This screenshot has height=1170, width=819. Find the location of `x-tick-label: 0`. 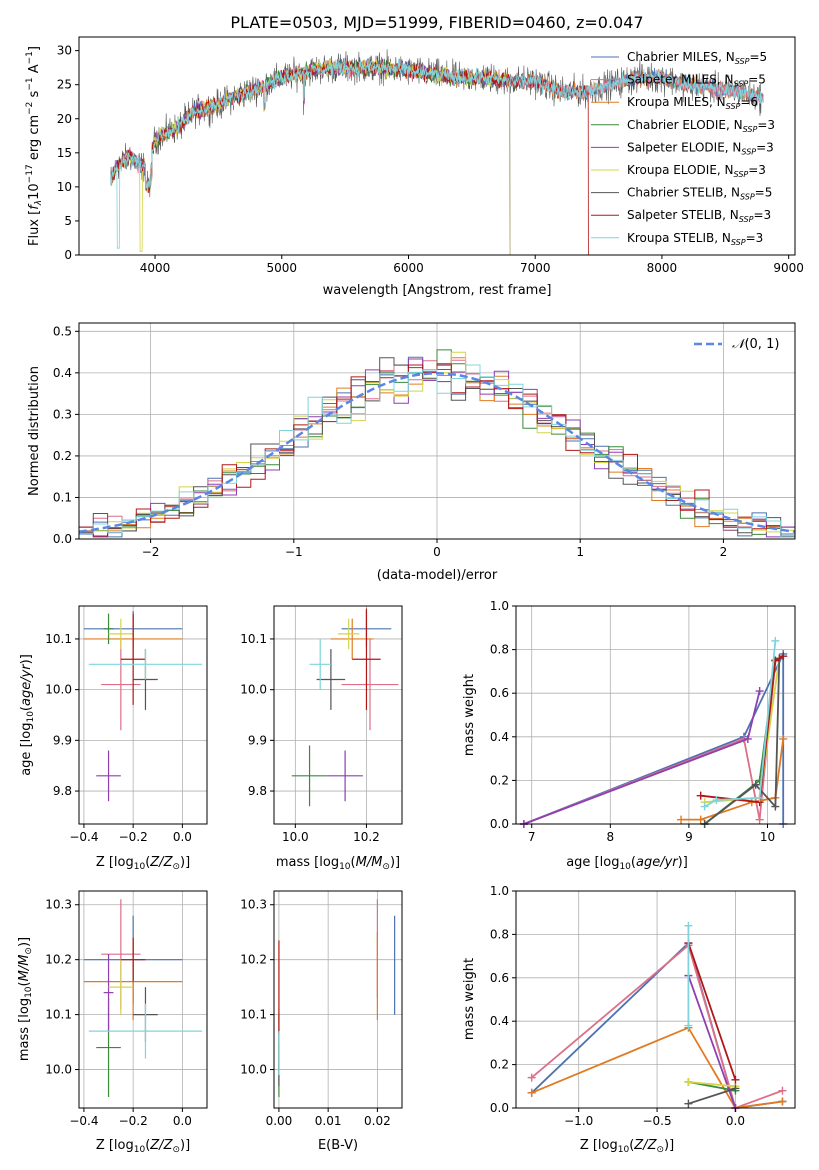

x-tick-label: 0 is located at coordinates (437, 552).